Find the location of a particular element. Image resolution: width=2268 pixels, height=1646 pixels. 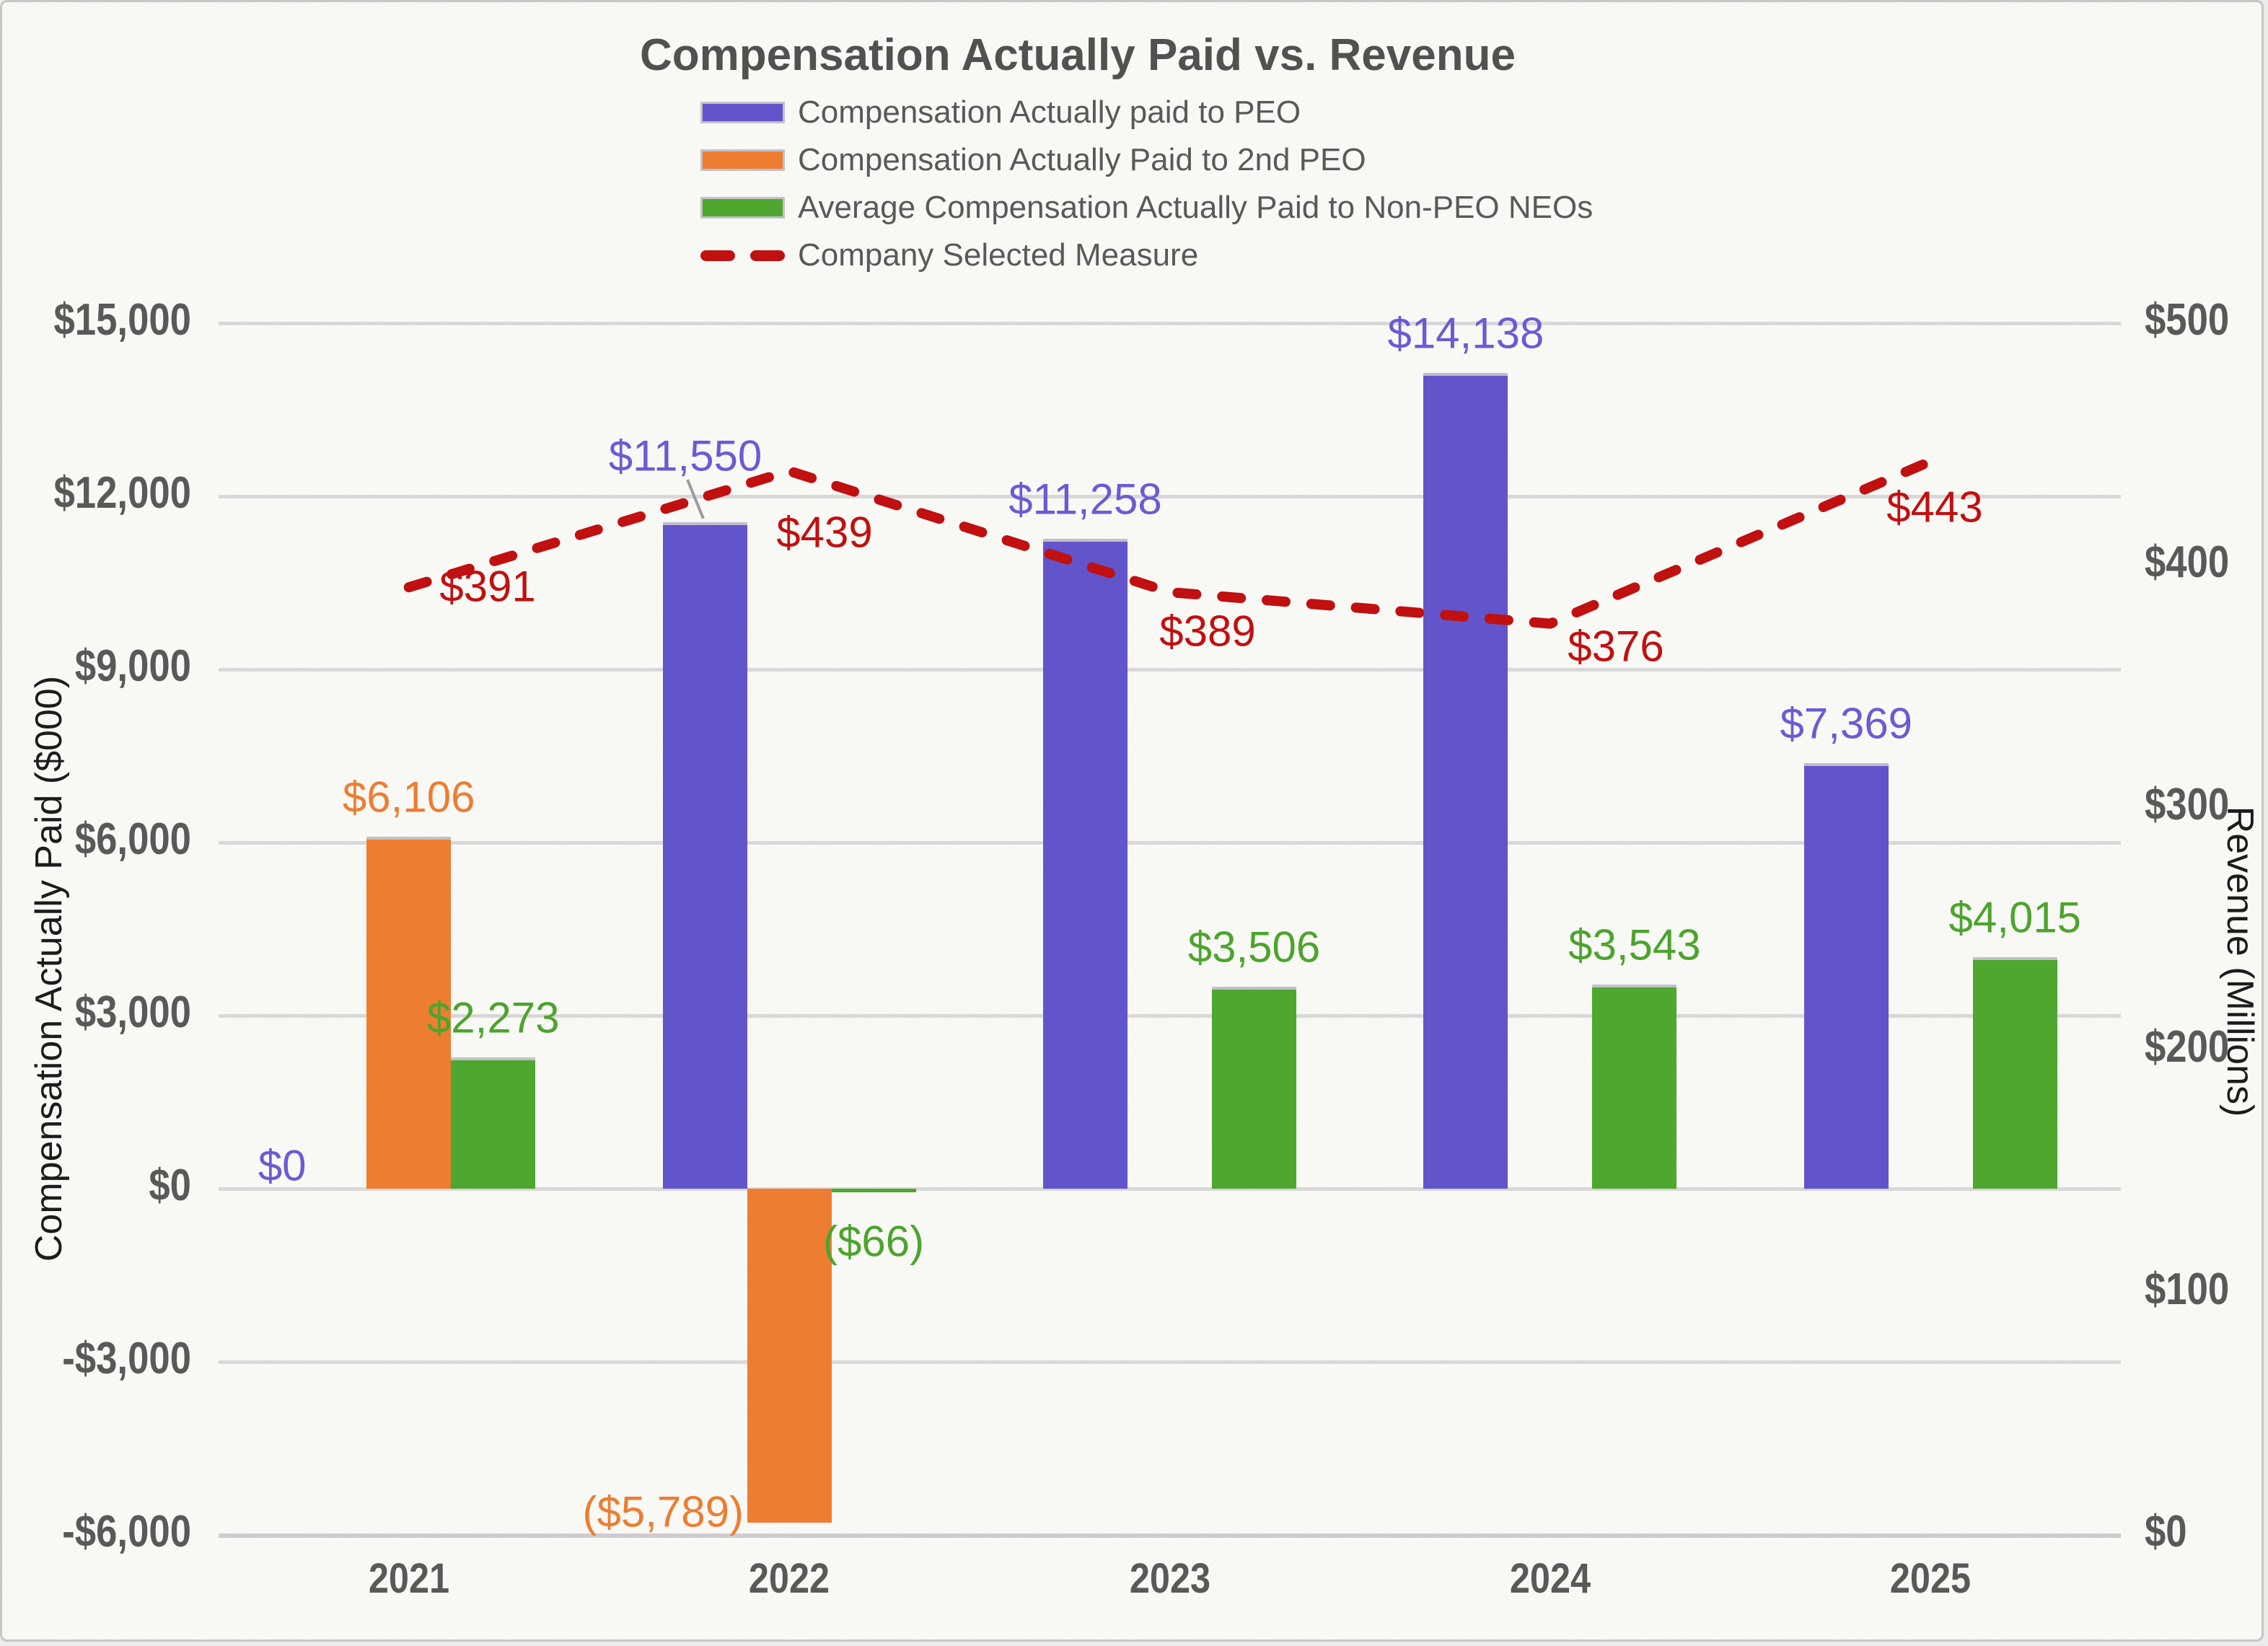

value-label: $2,273 is located at coordinates (493, 1017).